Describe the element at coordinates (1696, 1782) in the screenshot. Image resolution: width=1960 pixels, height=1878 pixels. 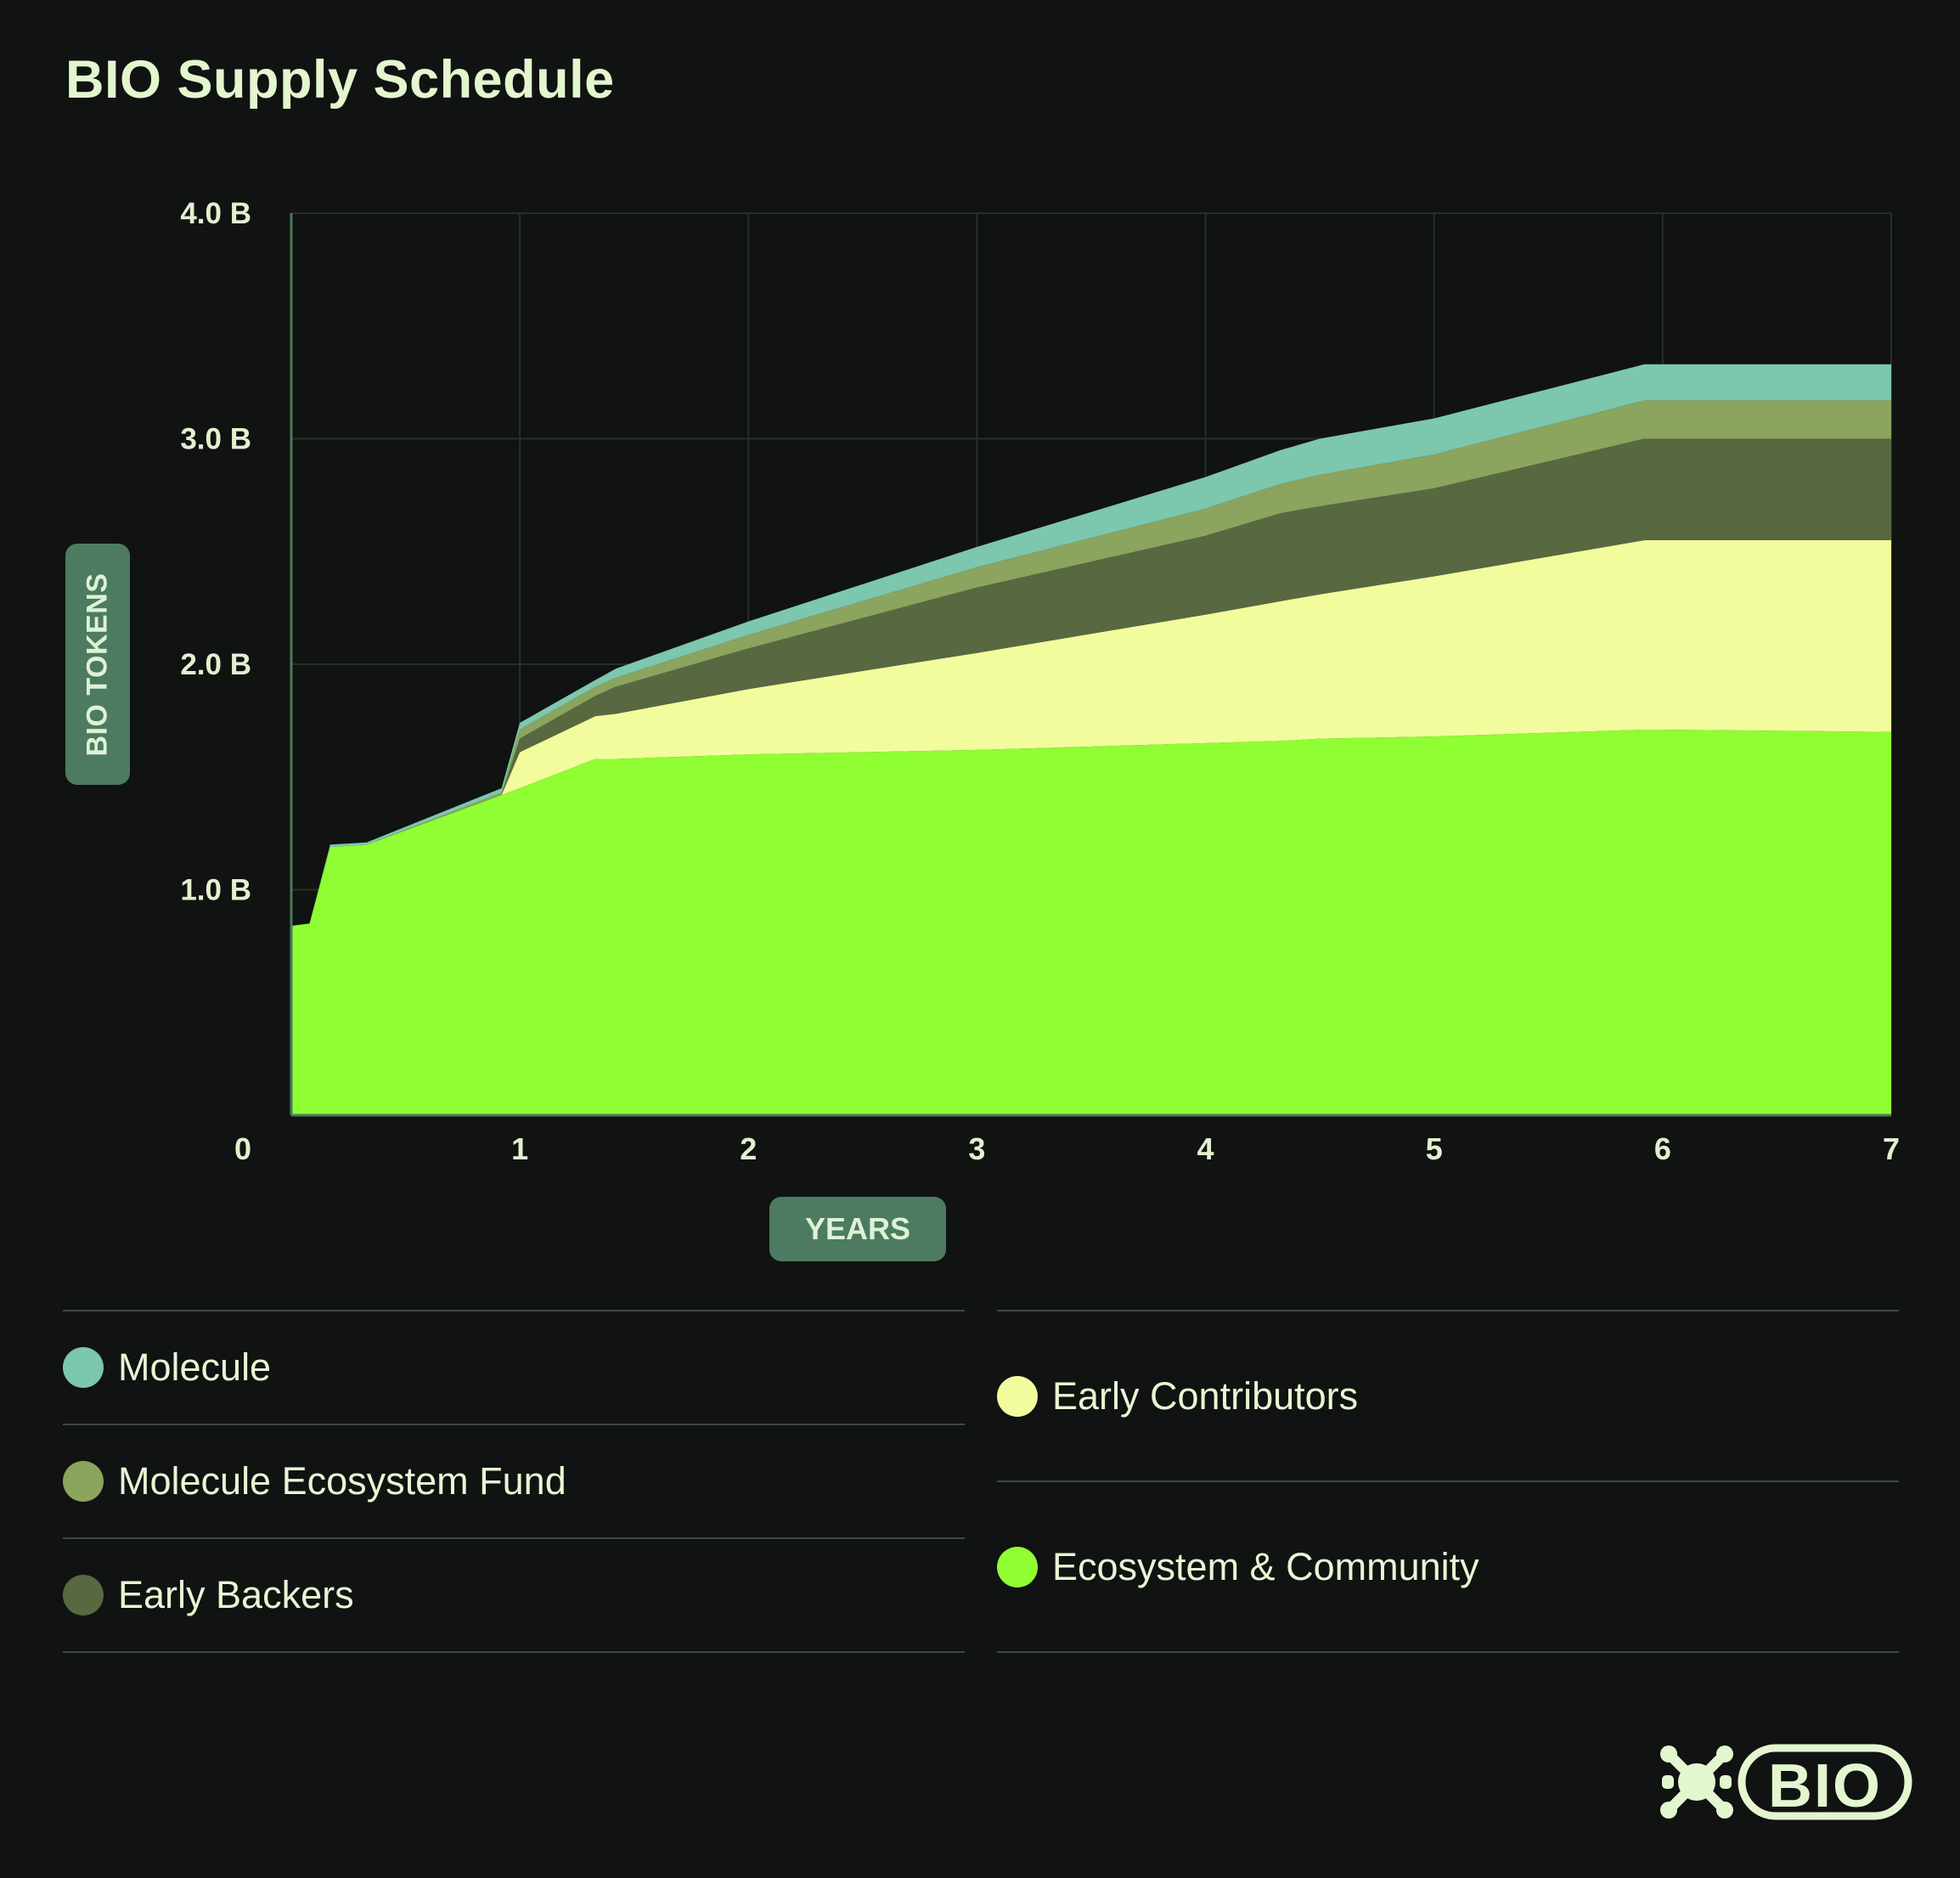
I see `bio-logo-icon` at that location.